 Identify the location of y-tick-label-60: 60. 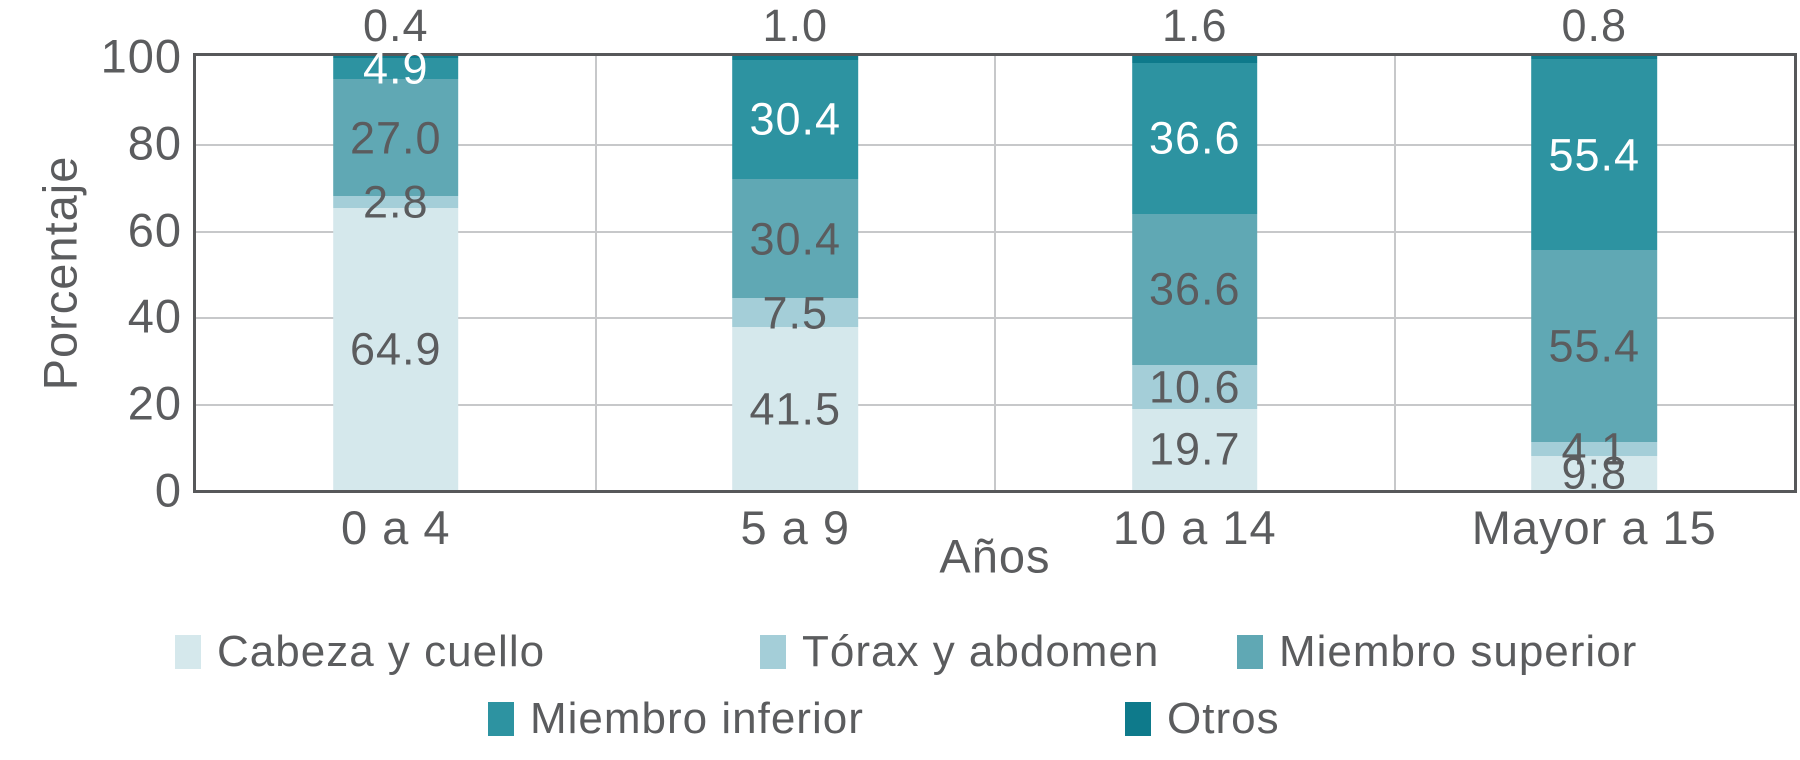
(154, 230).